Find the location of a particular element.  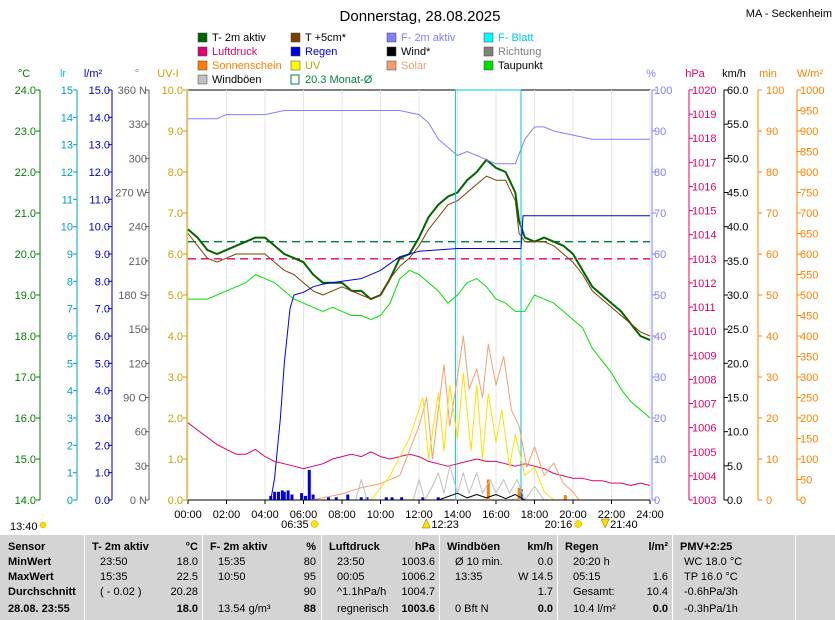

tick-label: 1017 is located at coordinates (704, 163).